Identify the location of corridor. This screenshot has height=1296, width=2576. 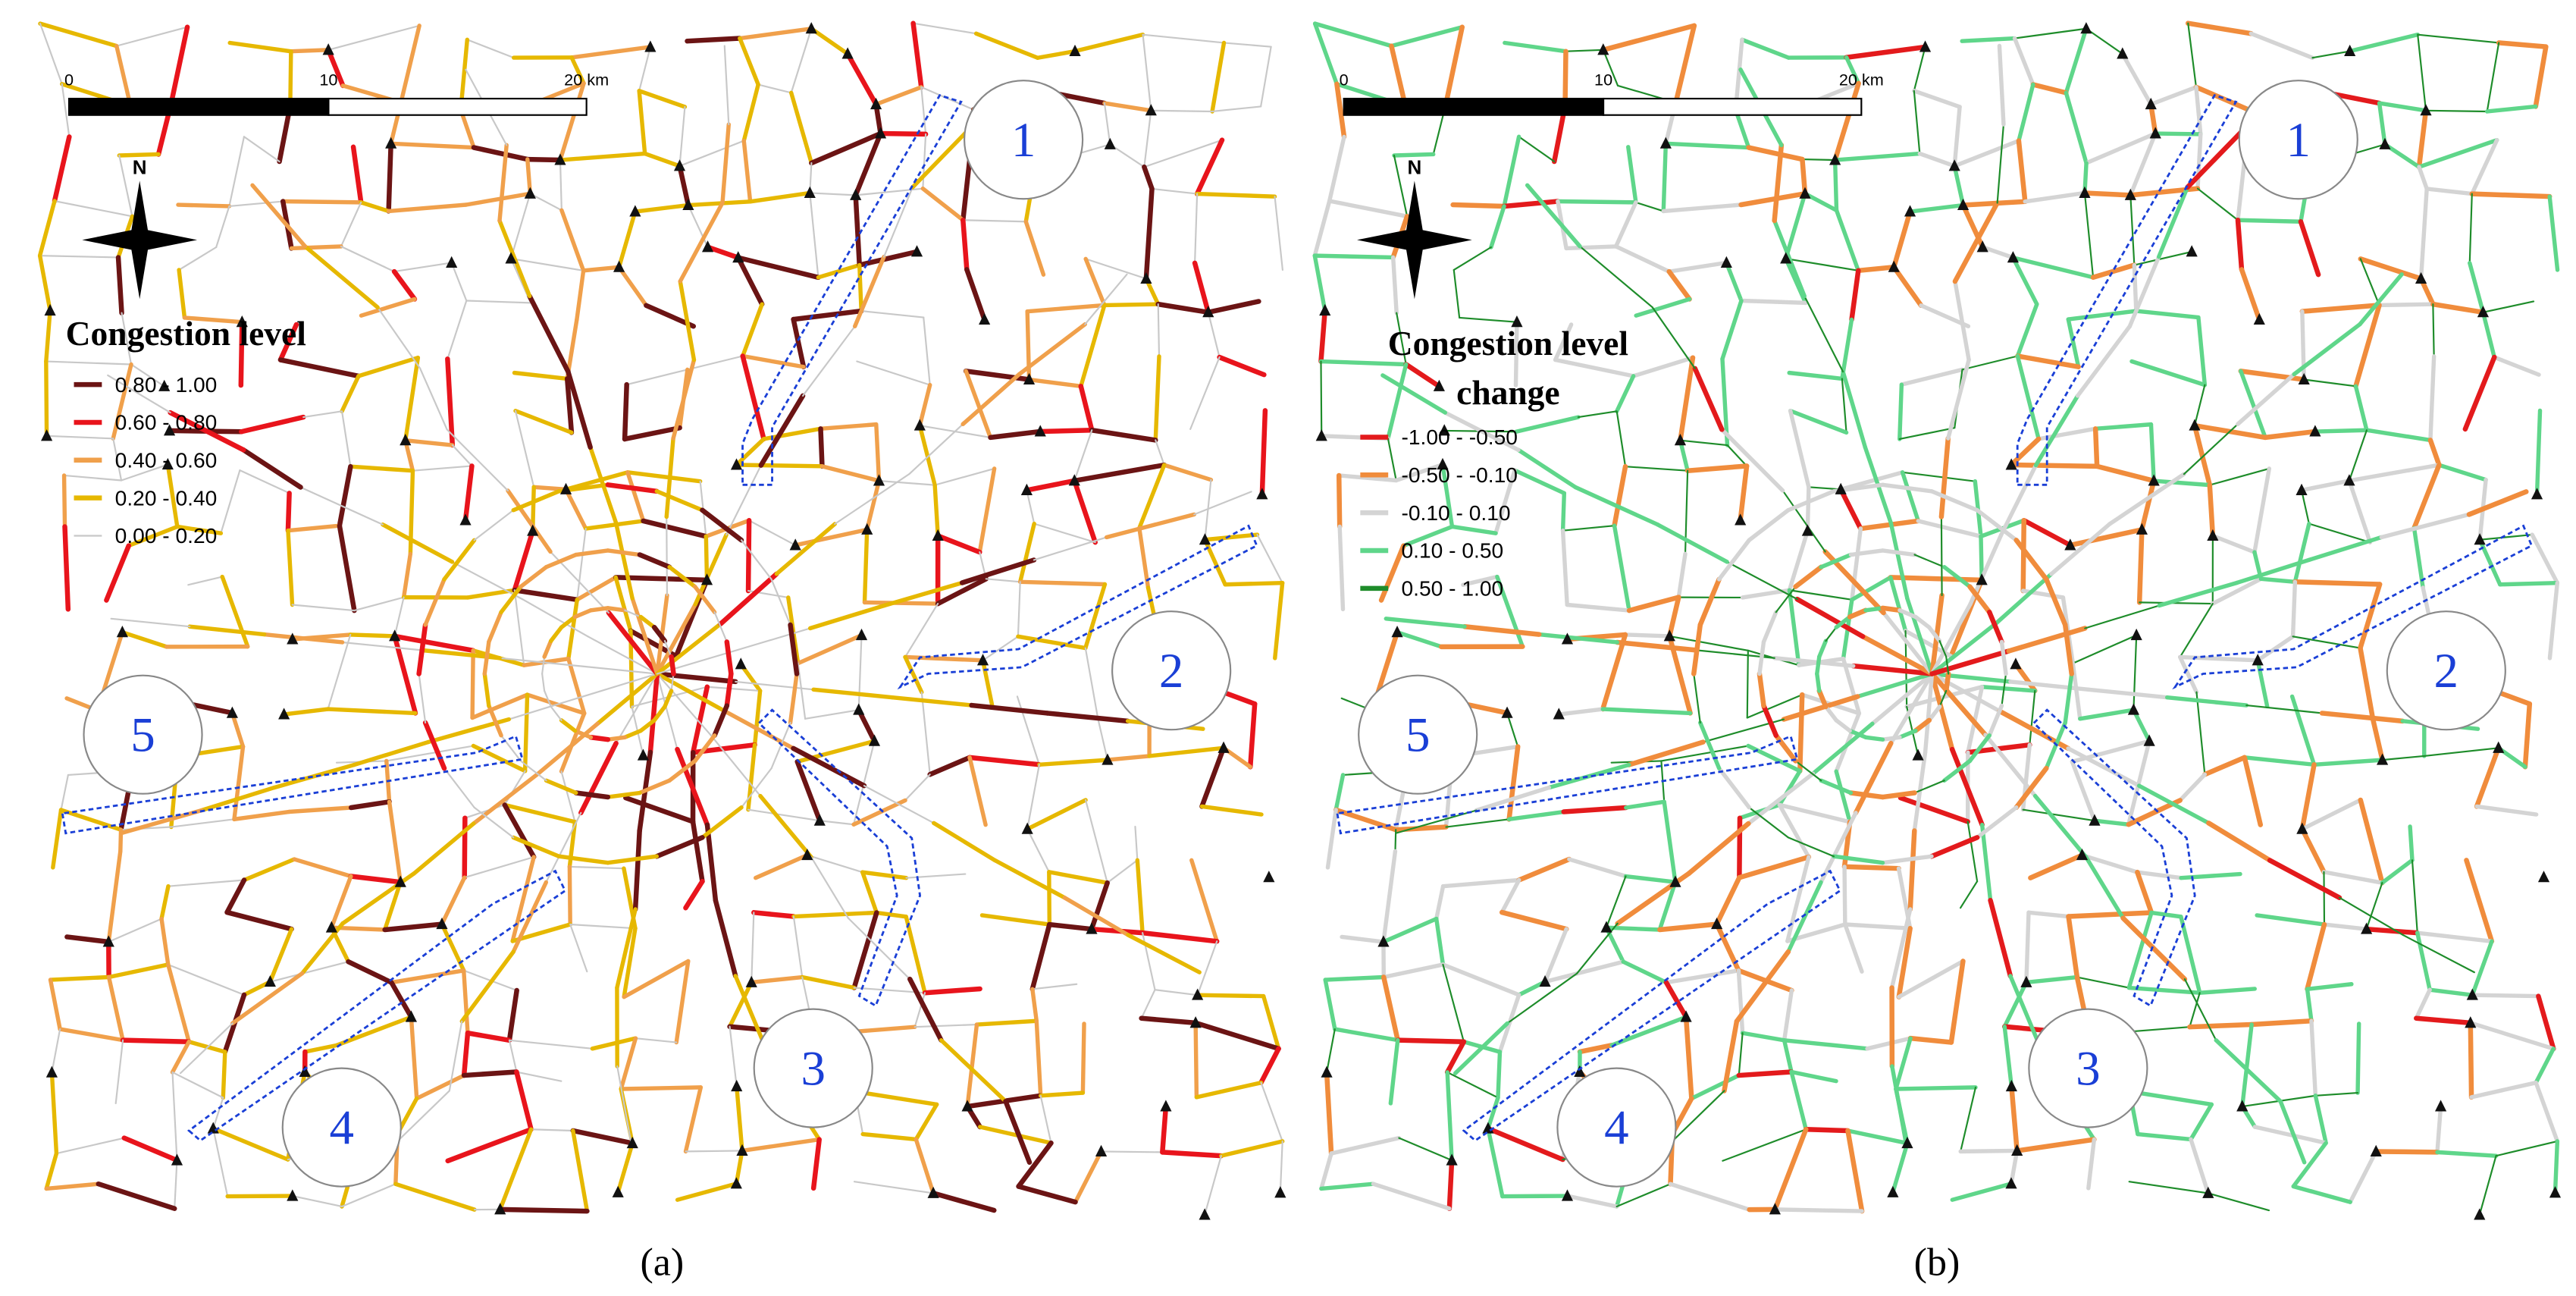
(852, 290).